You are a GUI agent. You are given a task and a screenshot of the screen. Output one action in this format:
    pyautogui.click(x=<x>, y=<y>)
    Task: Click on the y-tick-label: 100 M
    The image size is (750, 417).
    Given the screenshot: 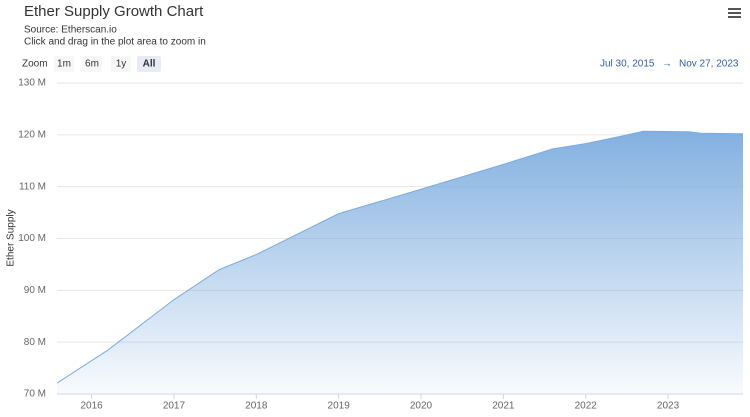 What is the action you would take?
    pyautogui.click(x=32, y=238)
    